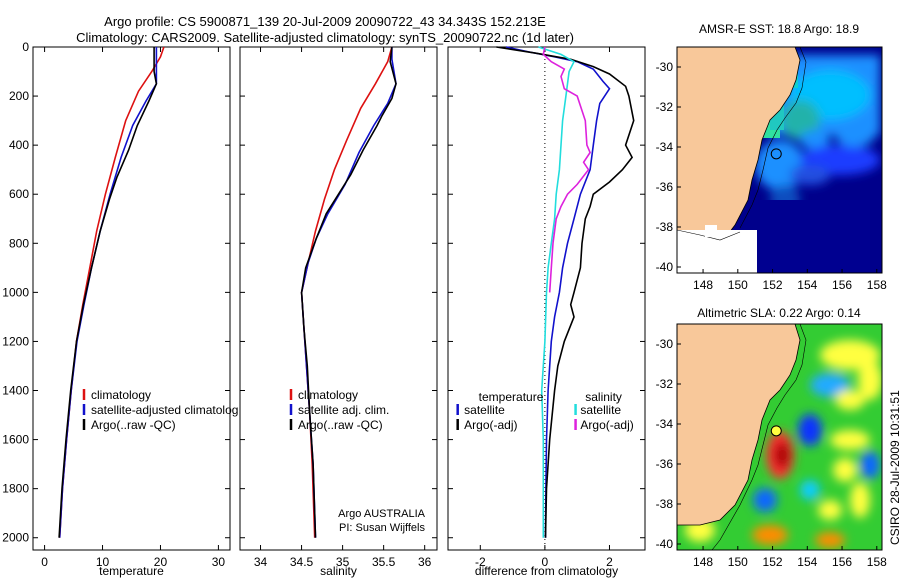 Image resolution: width=900 pixels, height=580 pixels. Describe the element at coordinates (133, 425) in the screenshot. I see `temperature-legend-entry: Argo(..raw -QC)` at that location.